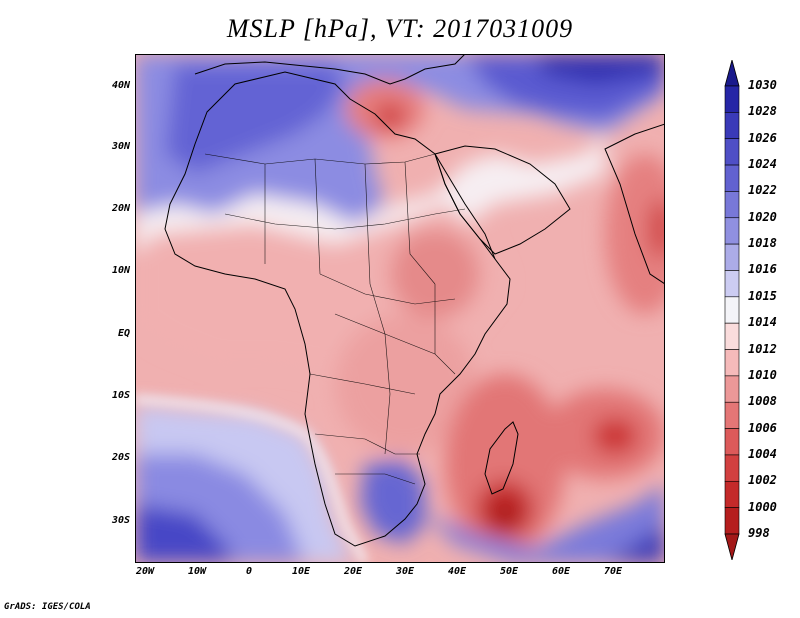 The height and width of the screenshot is (618, 800). I want to click on colorbar-label: 1018, so click(762, 243).